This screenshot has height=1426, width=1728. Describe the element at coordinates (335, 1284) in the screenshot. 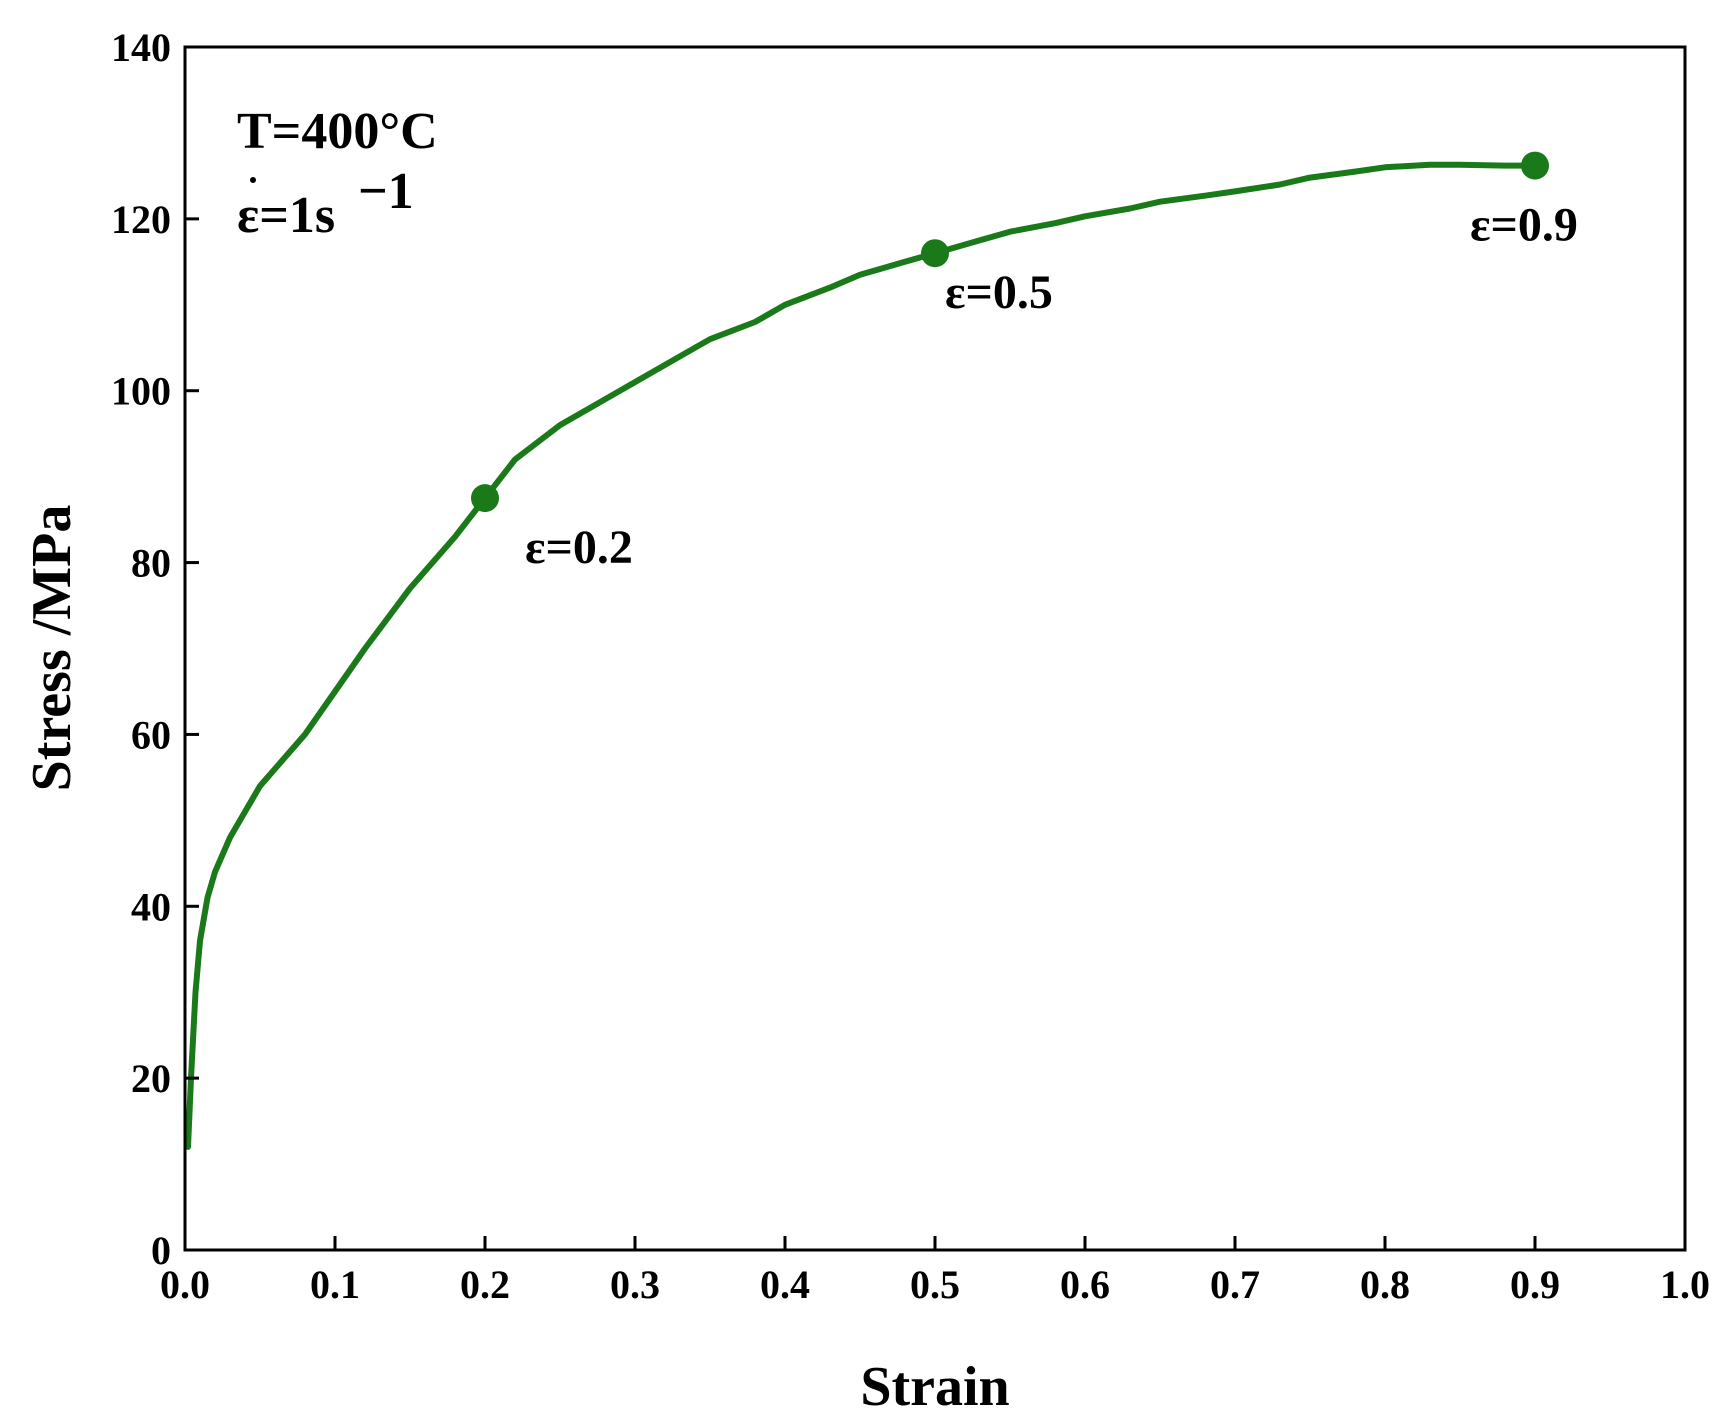

I see `x-tick-label: 0.1` at that location.